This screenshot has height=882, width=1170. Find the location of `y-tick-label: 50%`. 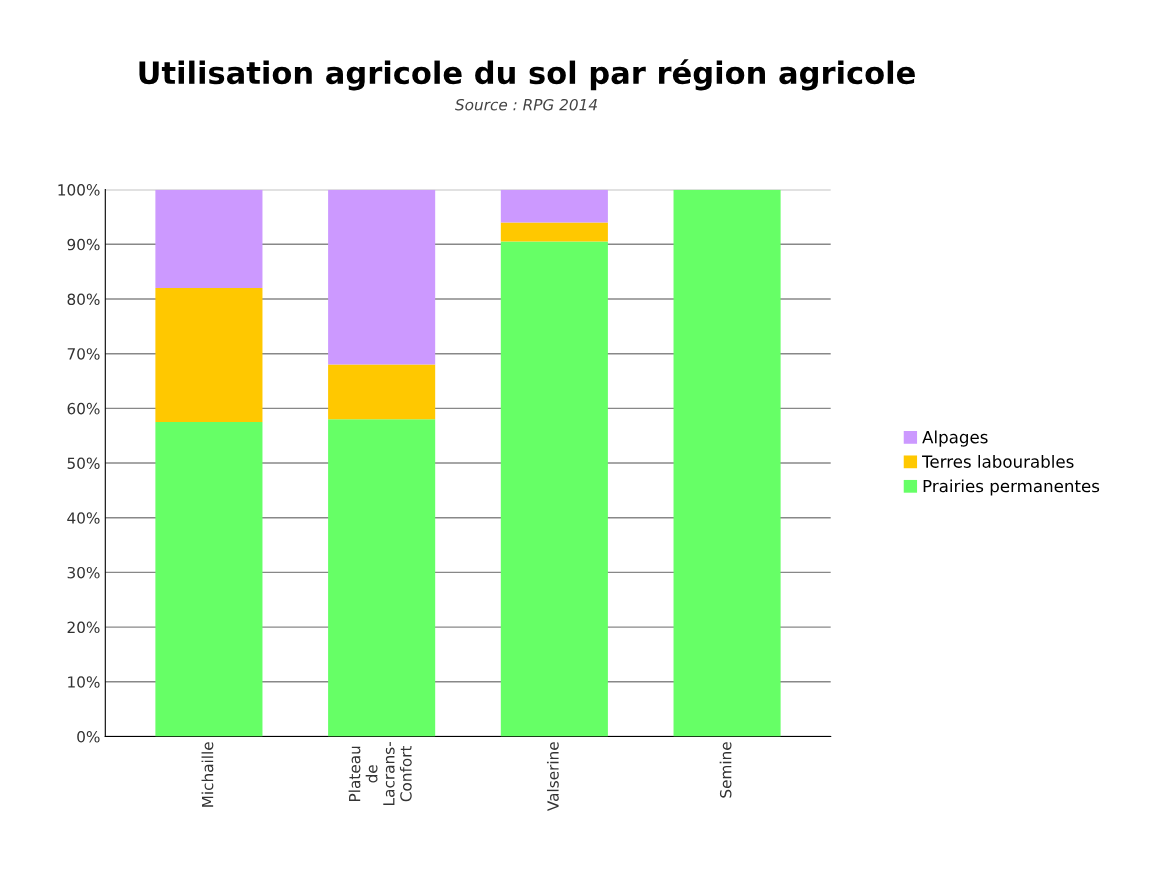

y-tick-label: 50% is located at coordinates (83, 463).